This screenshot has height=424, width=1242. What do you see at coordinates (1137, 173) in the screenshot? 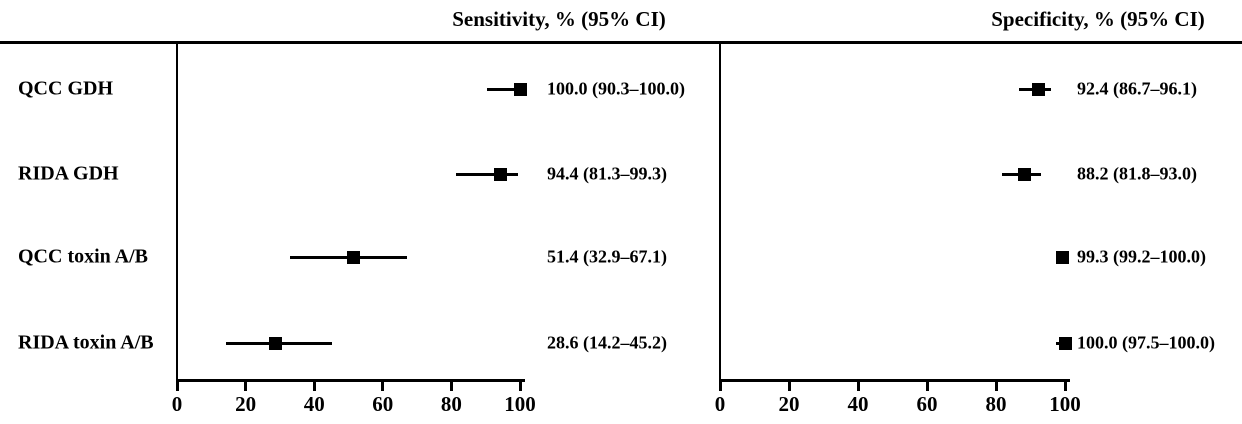
I see `estimate-value-label: 88.2 (81.8–93.0)` at bounding box center [1137, 173].